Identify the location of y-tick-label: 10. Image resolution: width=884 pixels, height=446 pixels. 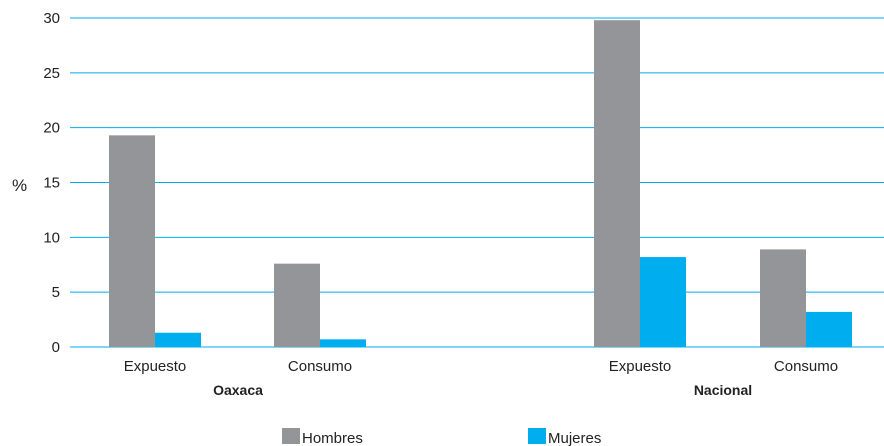
(51, 237).